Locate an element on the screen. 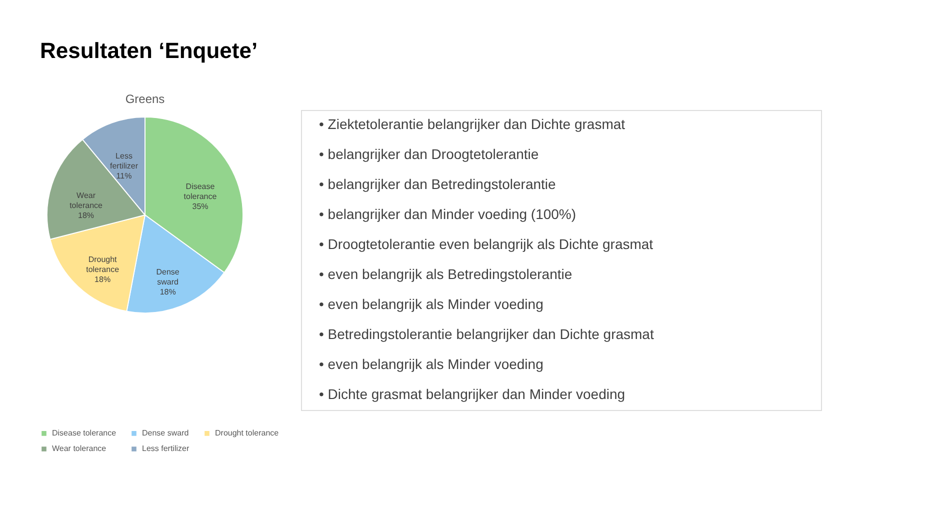 The image size is (935, 520). data-label: 11% is located at coordinates (124, 176).